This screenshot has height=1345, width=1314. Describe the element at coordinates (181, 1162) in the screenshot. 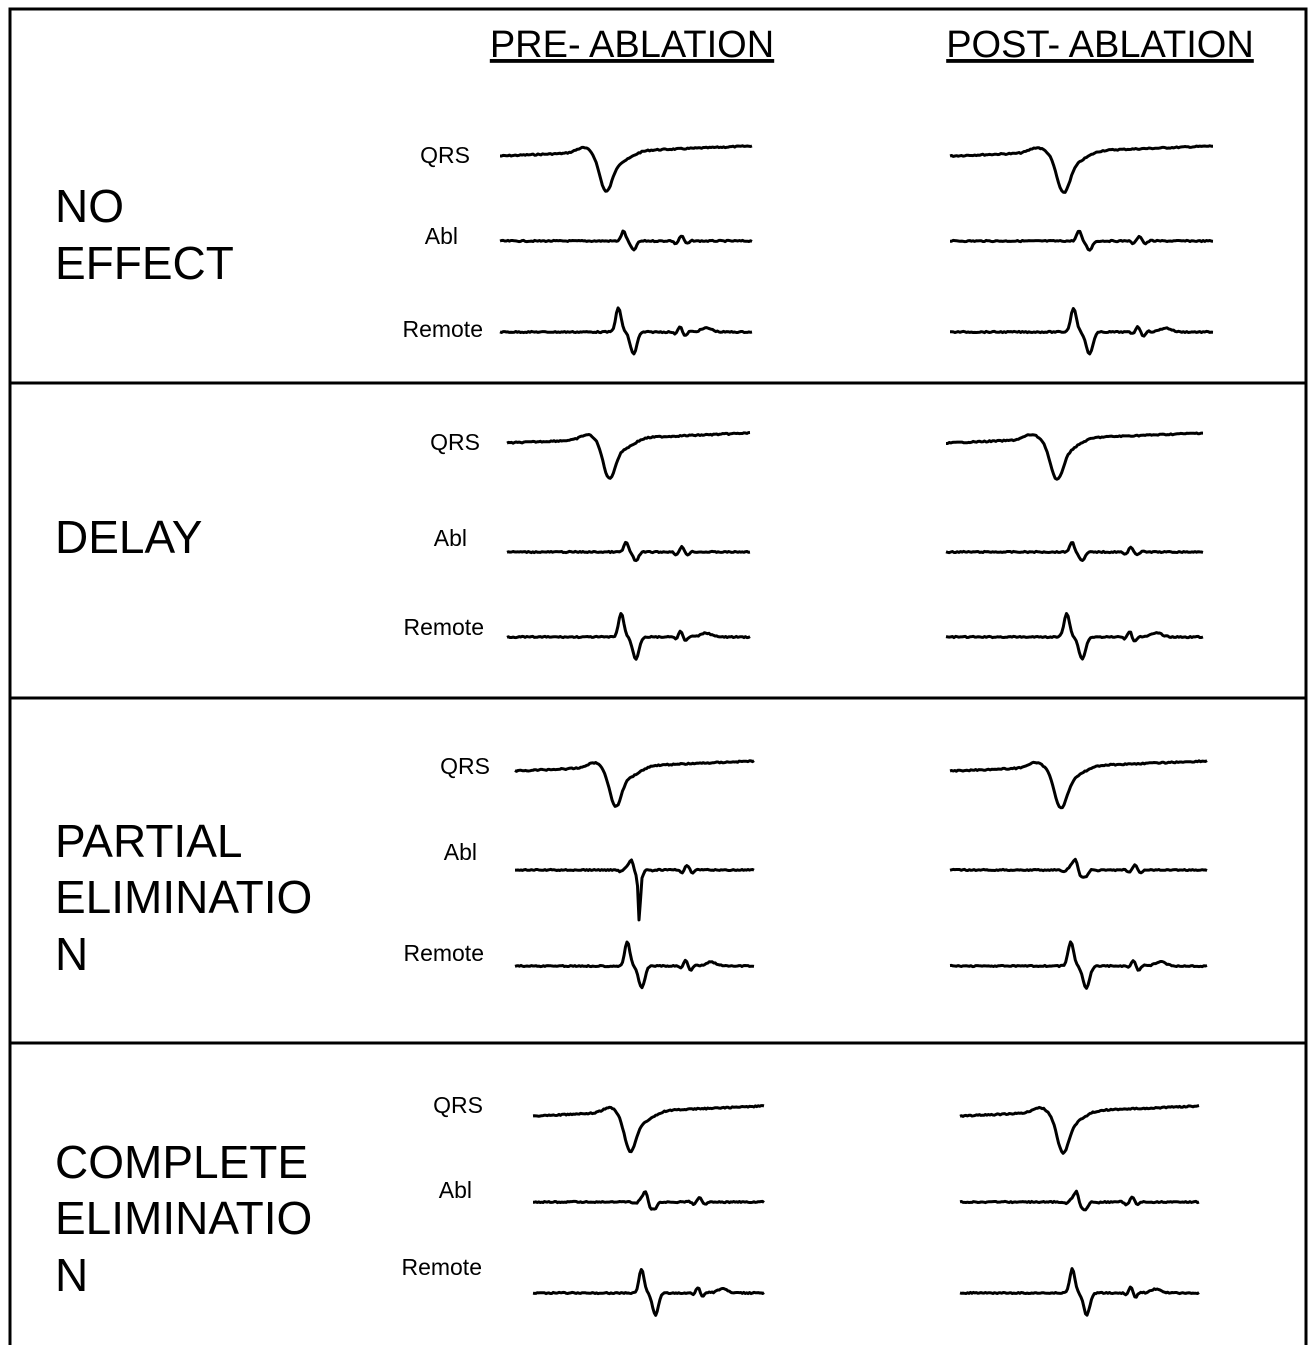

I see `row-label: COMPLETE` at that location.